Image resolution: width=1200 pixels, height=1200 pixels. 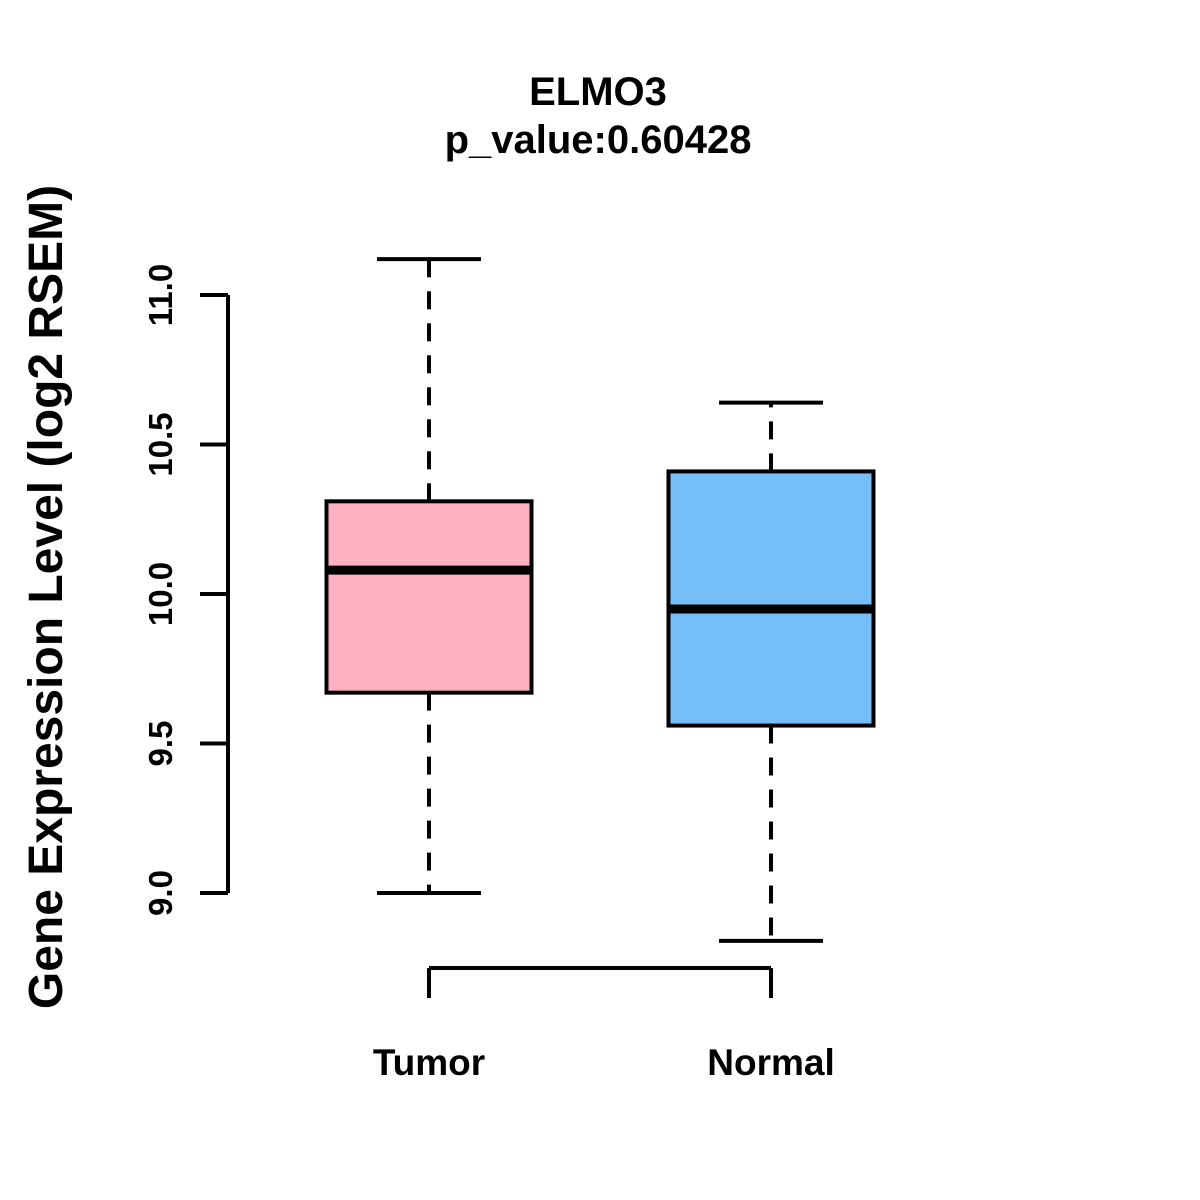 I want to click on y-axis-tick-label: 9.5, so click(x=160, y=744).